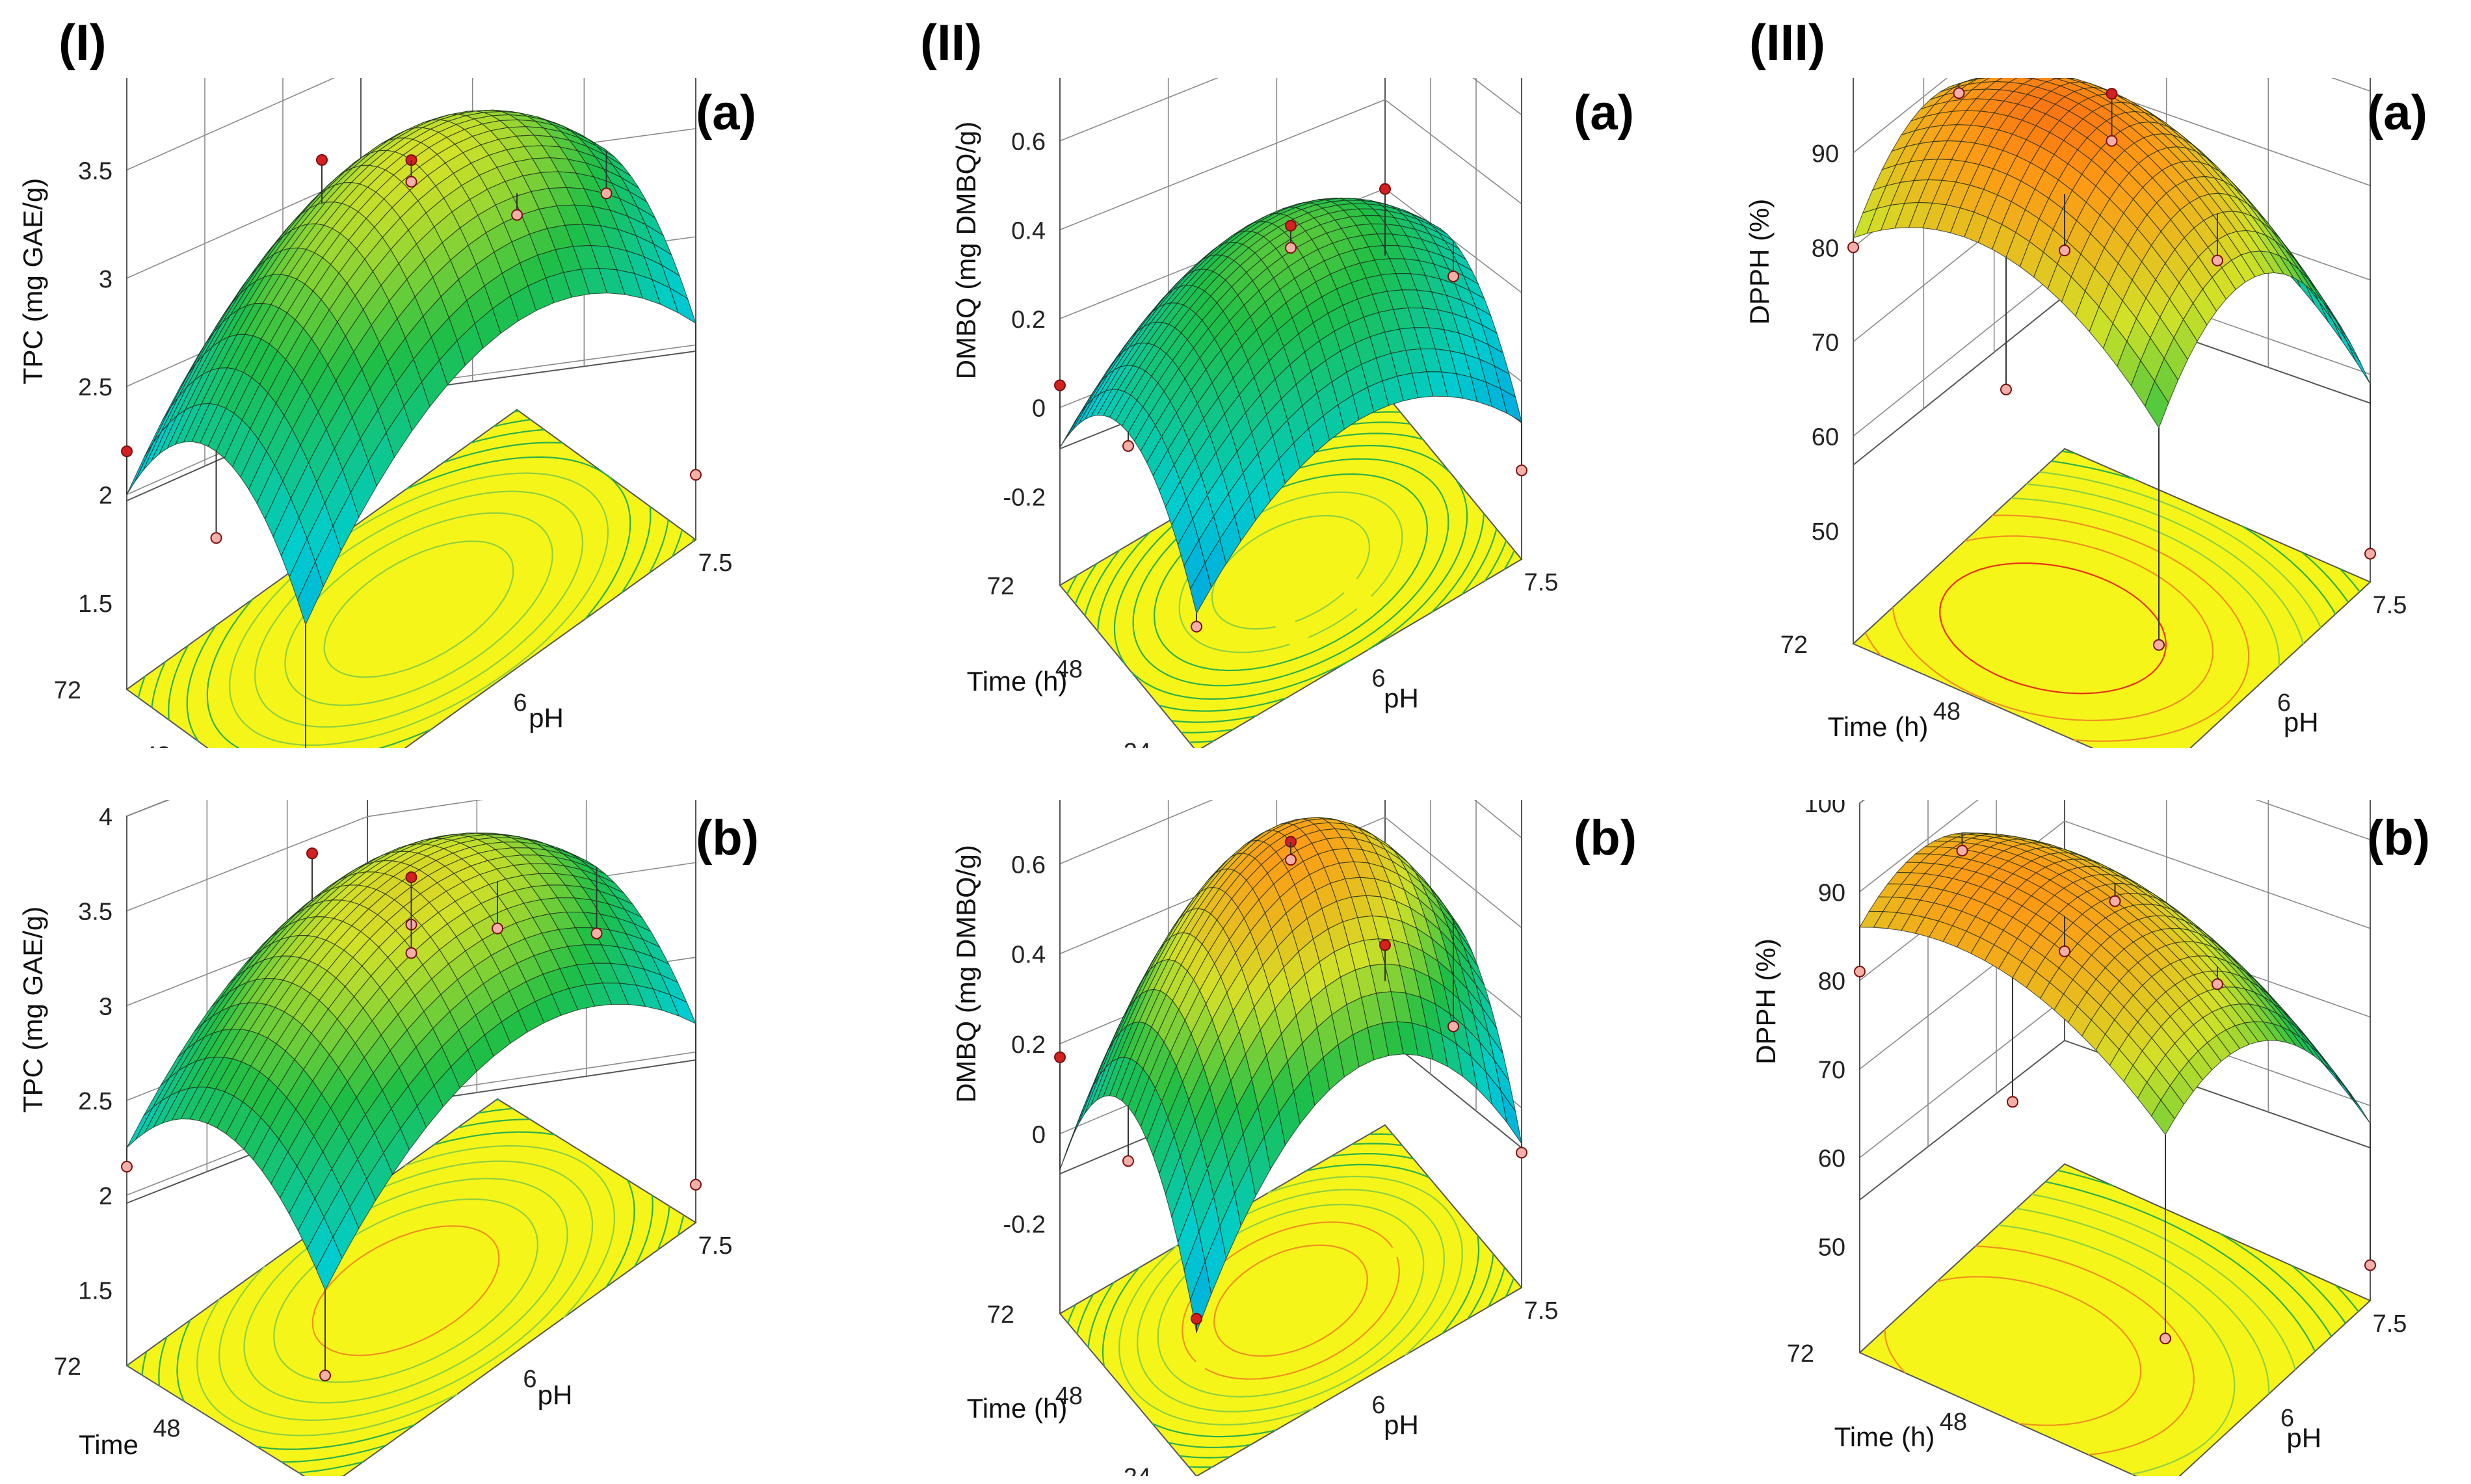 The image size is (2471, 1484). What do you see at coordinates (726, 112) in the screenshot?
I see `panel-label-I-a: (a)` at bounding box center [726, 112].